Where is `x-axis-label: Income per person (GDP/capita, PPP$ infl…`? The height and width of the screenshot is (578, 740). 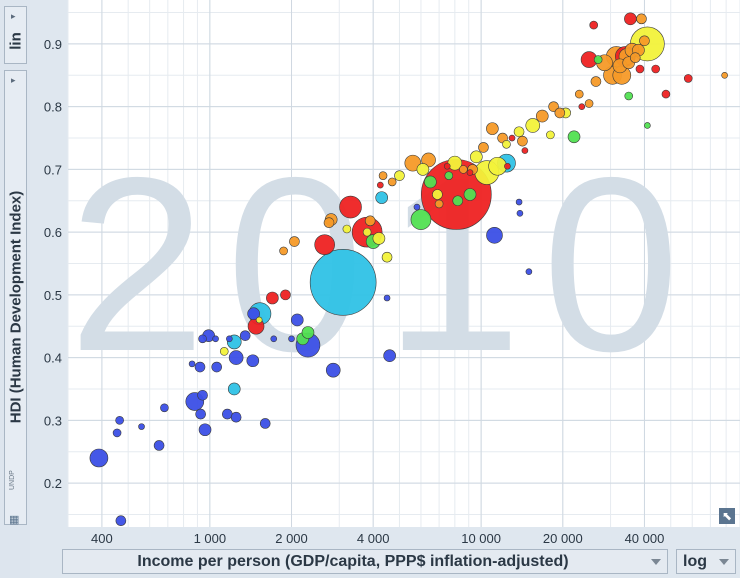
x-axis-label: Income per person (GDP/capita, PPP$ infl… is located at coordinates (353, 561).